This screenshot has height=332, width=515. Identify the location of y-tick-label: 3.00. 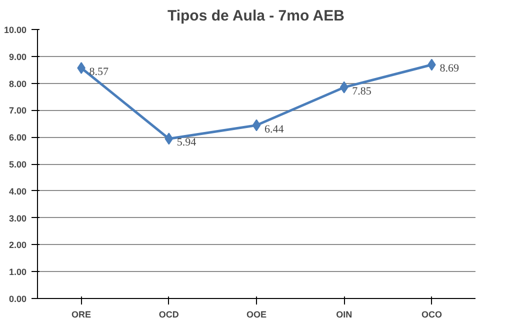
(17, 218).